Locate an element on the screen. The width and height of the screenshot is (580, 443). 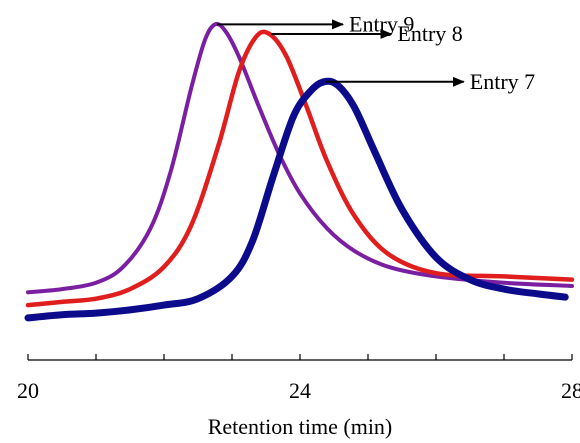
x-axis-title: Retention time (min) is located at coordinates (300, 426).